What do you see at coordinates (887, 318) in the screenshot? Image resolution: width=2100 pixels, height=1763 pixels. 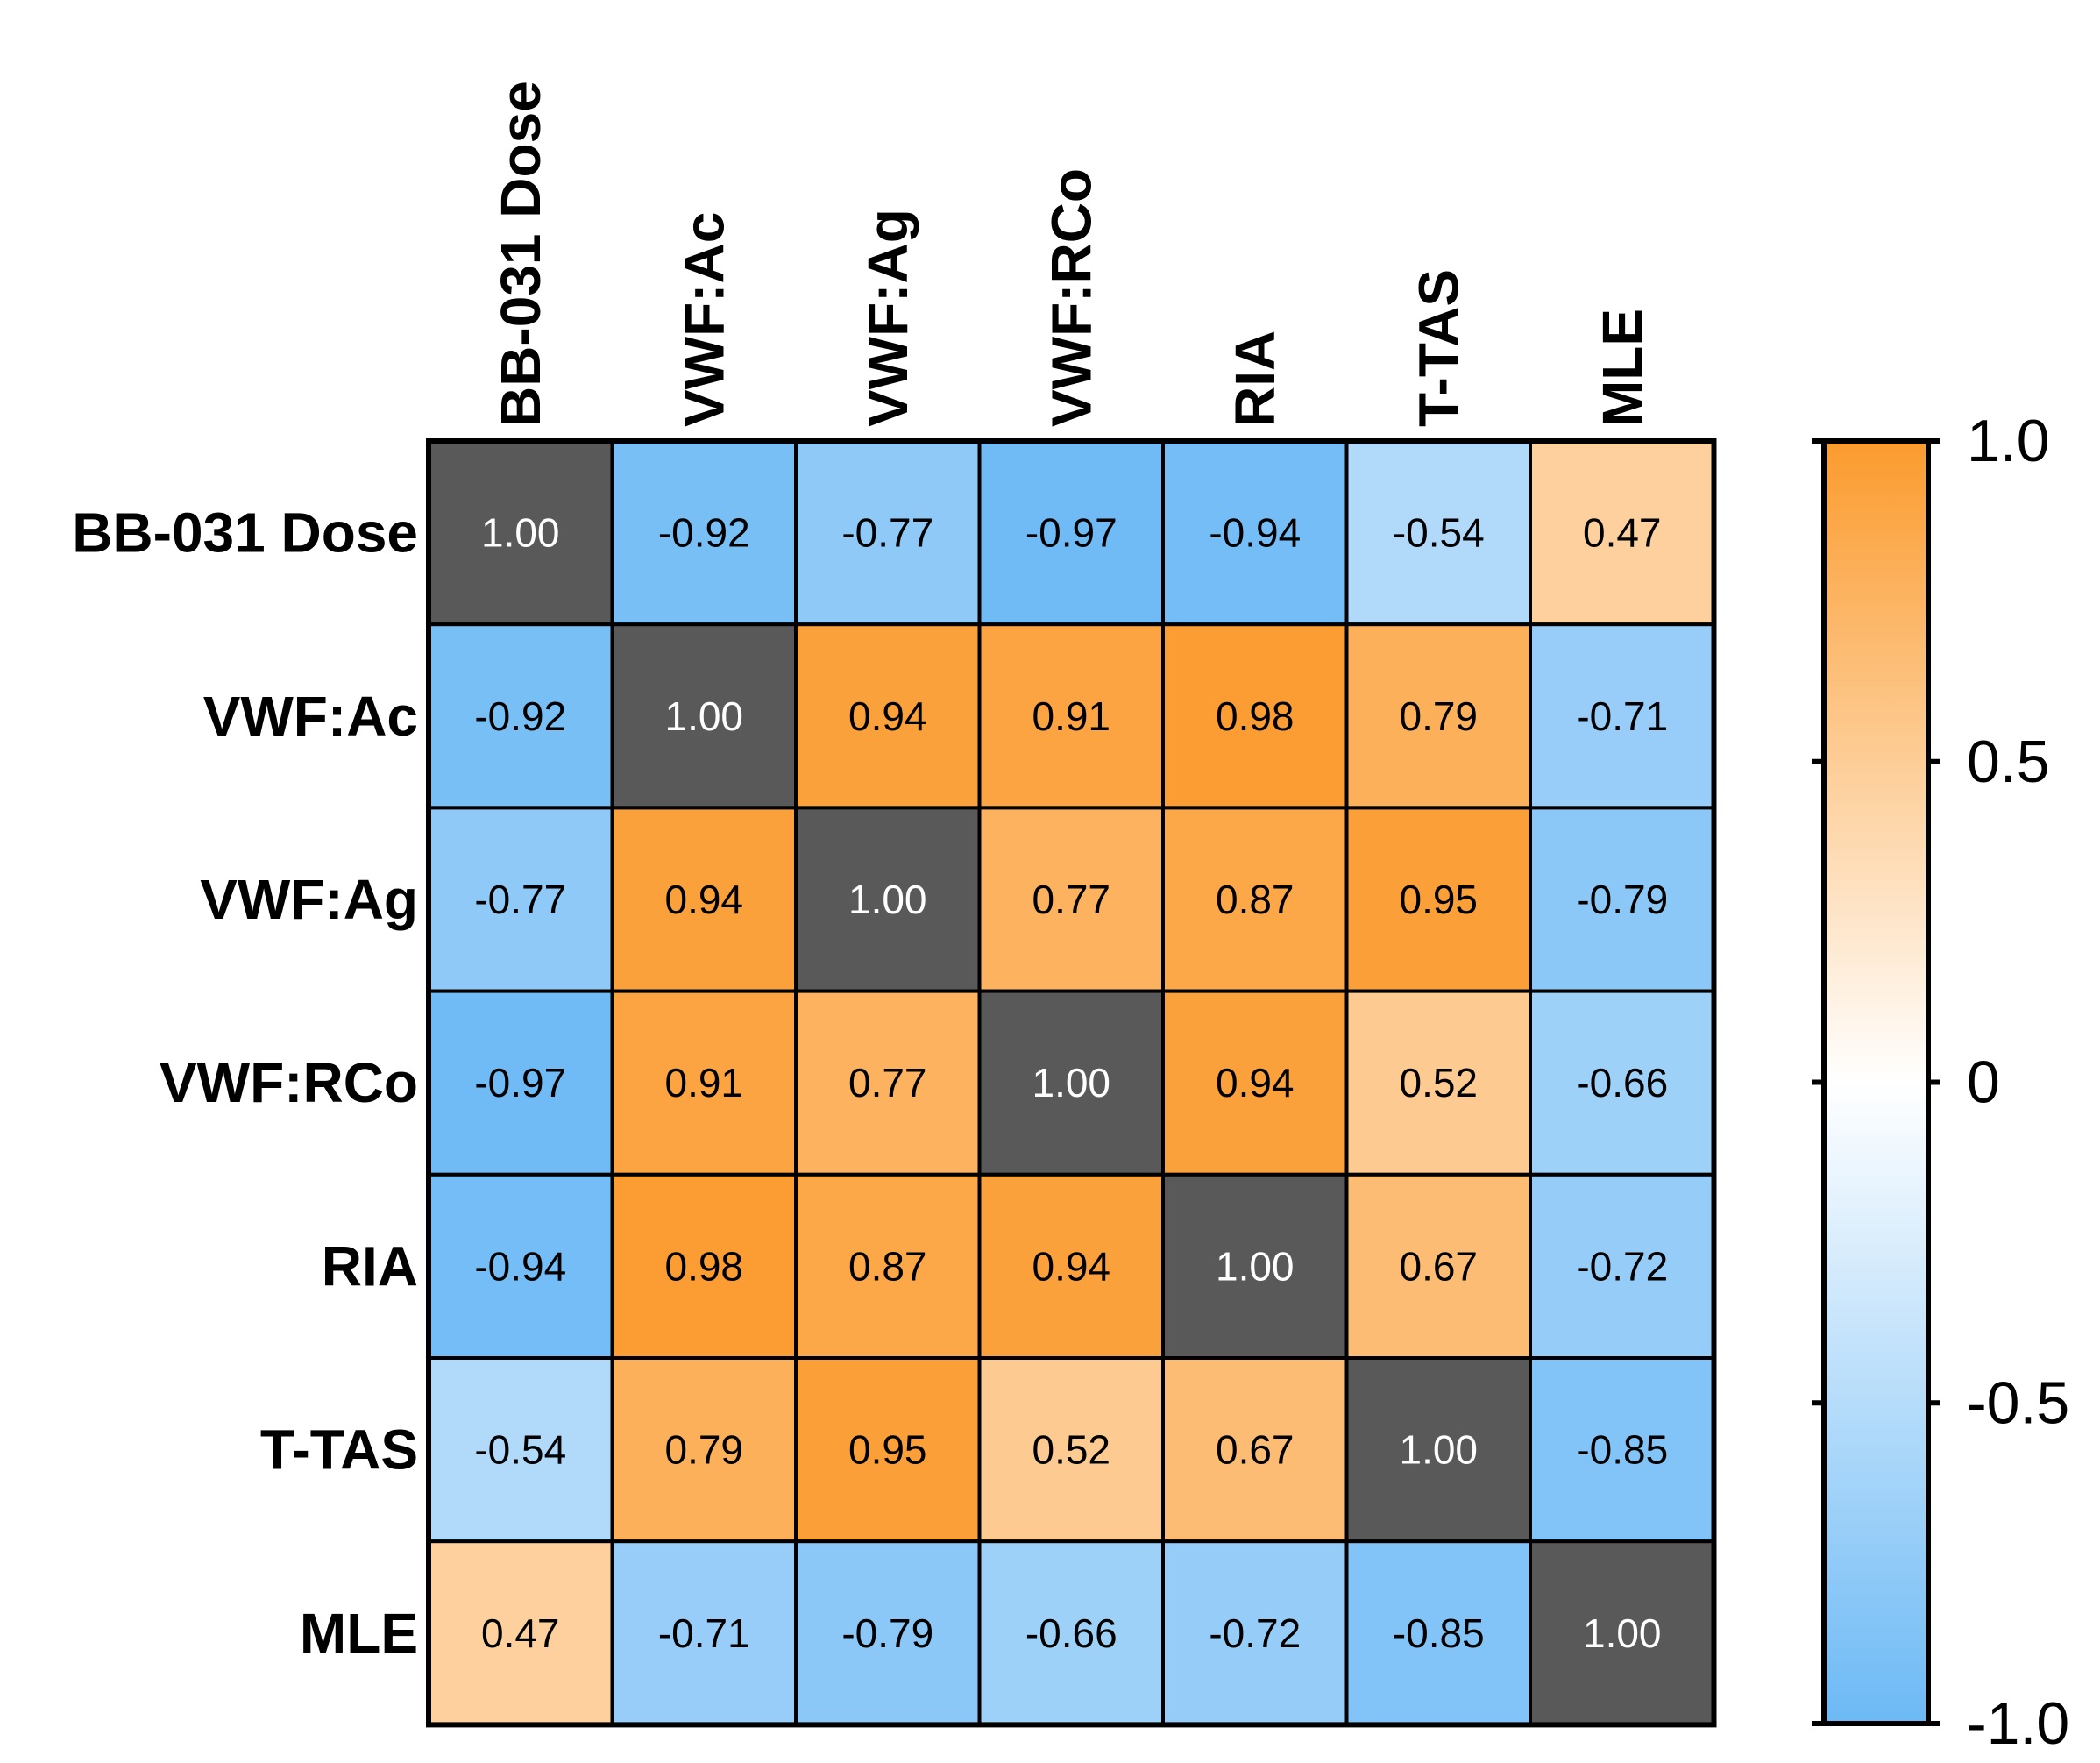 I see `column-label: VWF:Ag` at bounding box center [887, 318].